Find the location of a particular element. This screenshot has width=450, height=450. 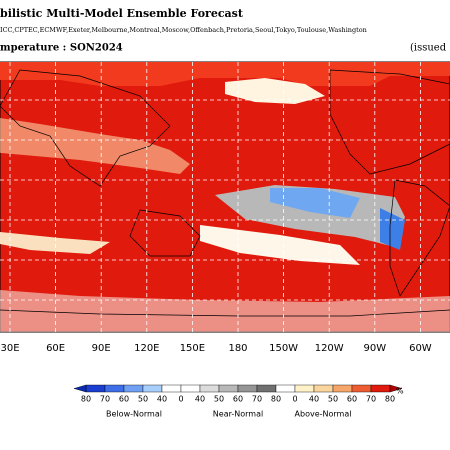

lon-label: 150W is located at coordinates (283, 348).